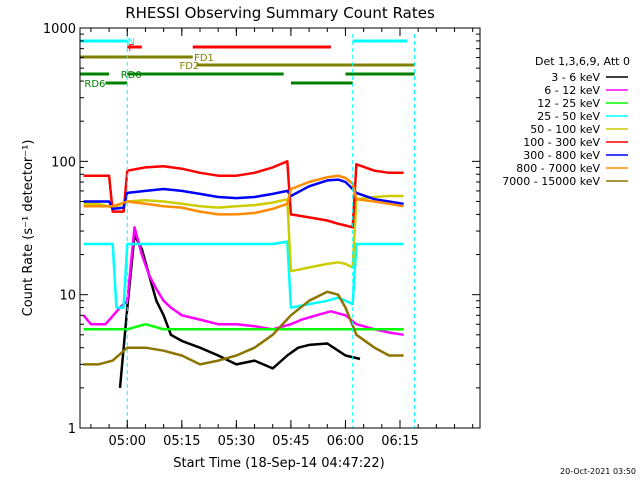  Describe the element at coordinates (131, 42) in the screenshot. I see `flag-label: N` at that location.